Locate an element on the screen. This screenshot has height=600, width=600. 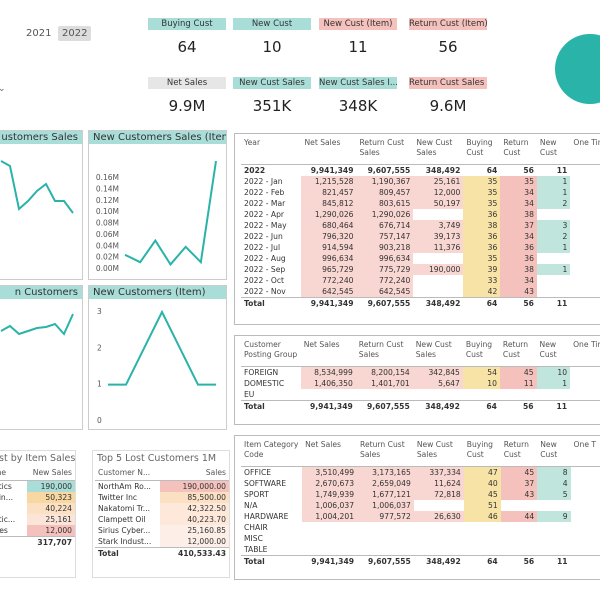
y-tick-label: 0.16M is located at coordinates (107, 177).